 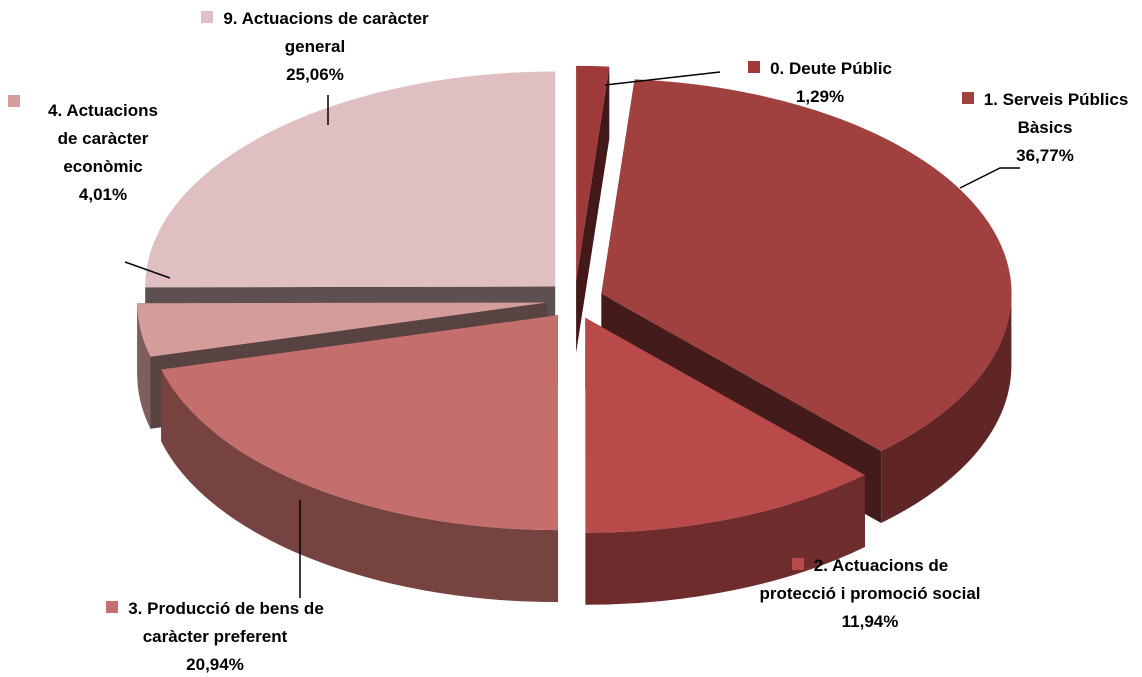 I want to click on label-0: 0. Deute Públic 1,29%, so click(x=820, y=83).